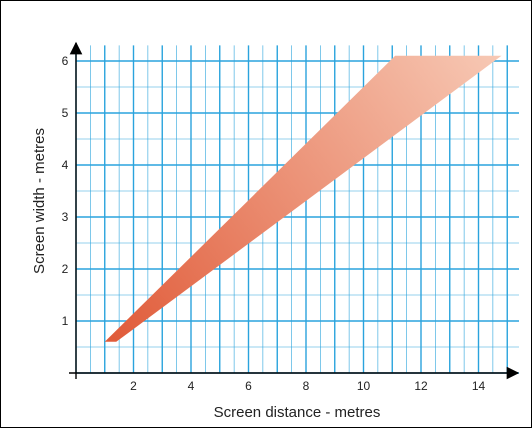 Image resolution: width=532 pixels, height=428 pixels. I want to click on x-tick-label: 2, so click(133, 386).